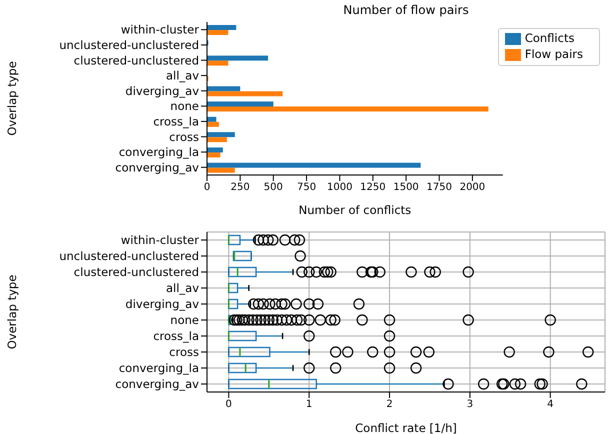 This screenshot has width=614, height=434. Describe the element at coordinates (240, 188) in the screenshot. I see `x-tick-label: 250` at that location.